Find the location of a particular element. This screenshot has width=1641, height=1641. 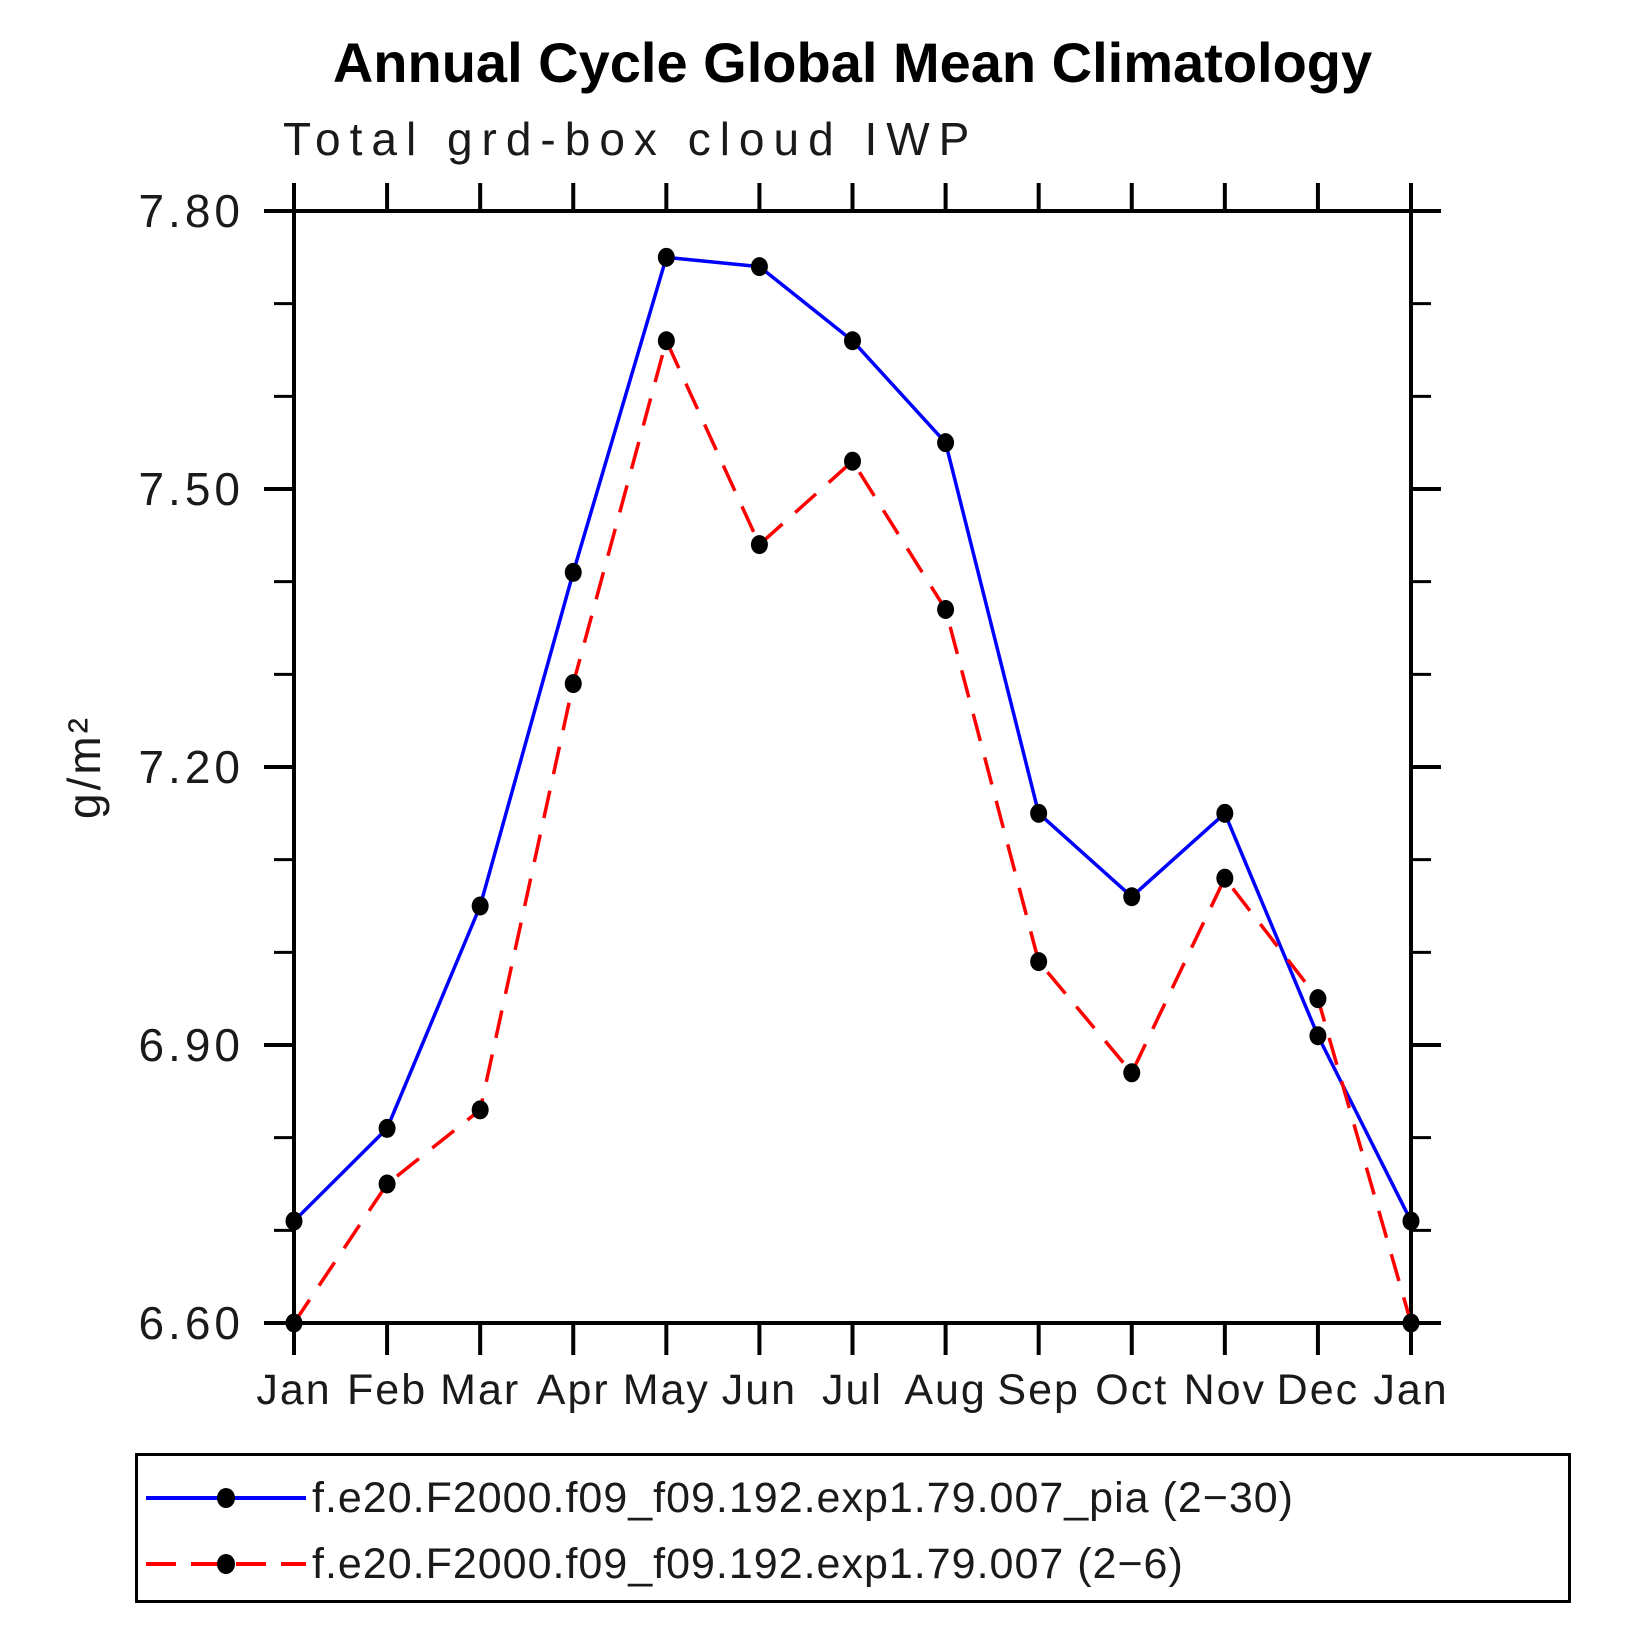

y-tick-label: 7.80 is located at coordinates (191, 211).